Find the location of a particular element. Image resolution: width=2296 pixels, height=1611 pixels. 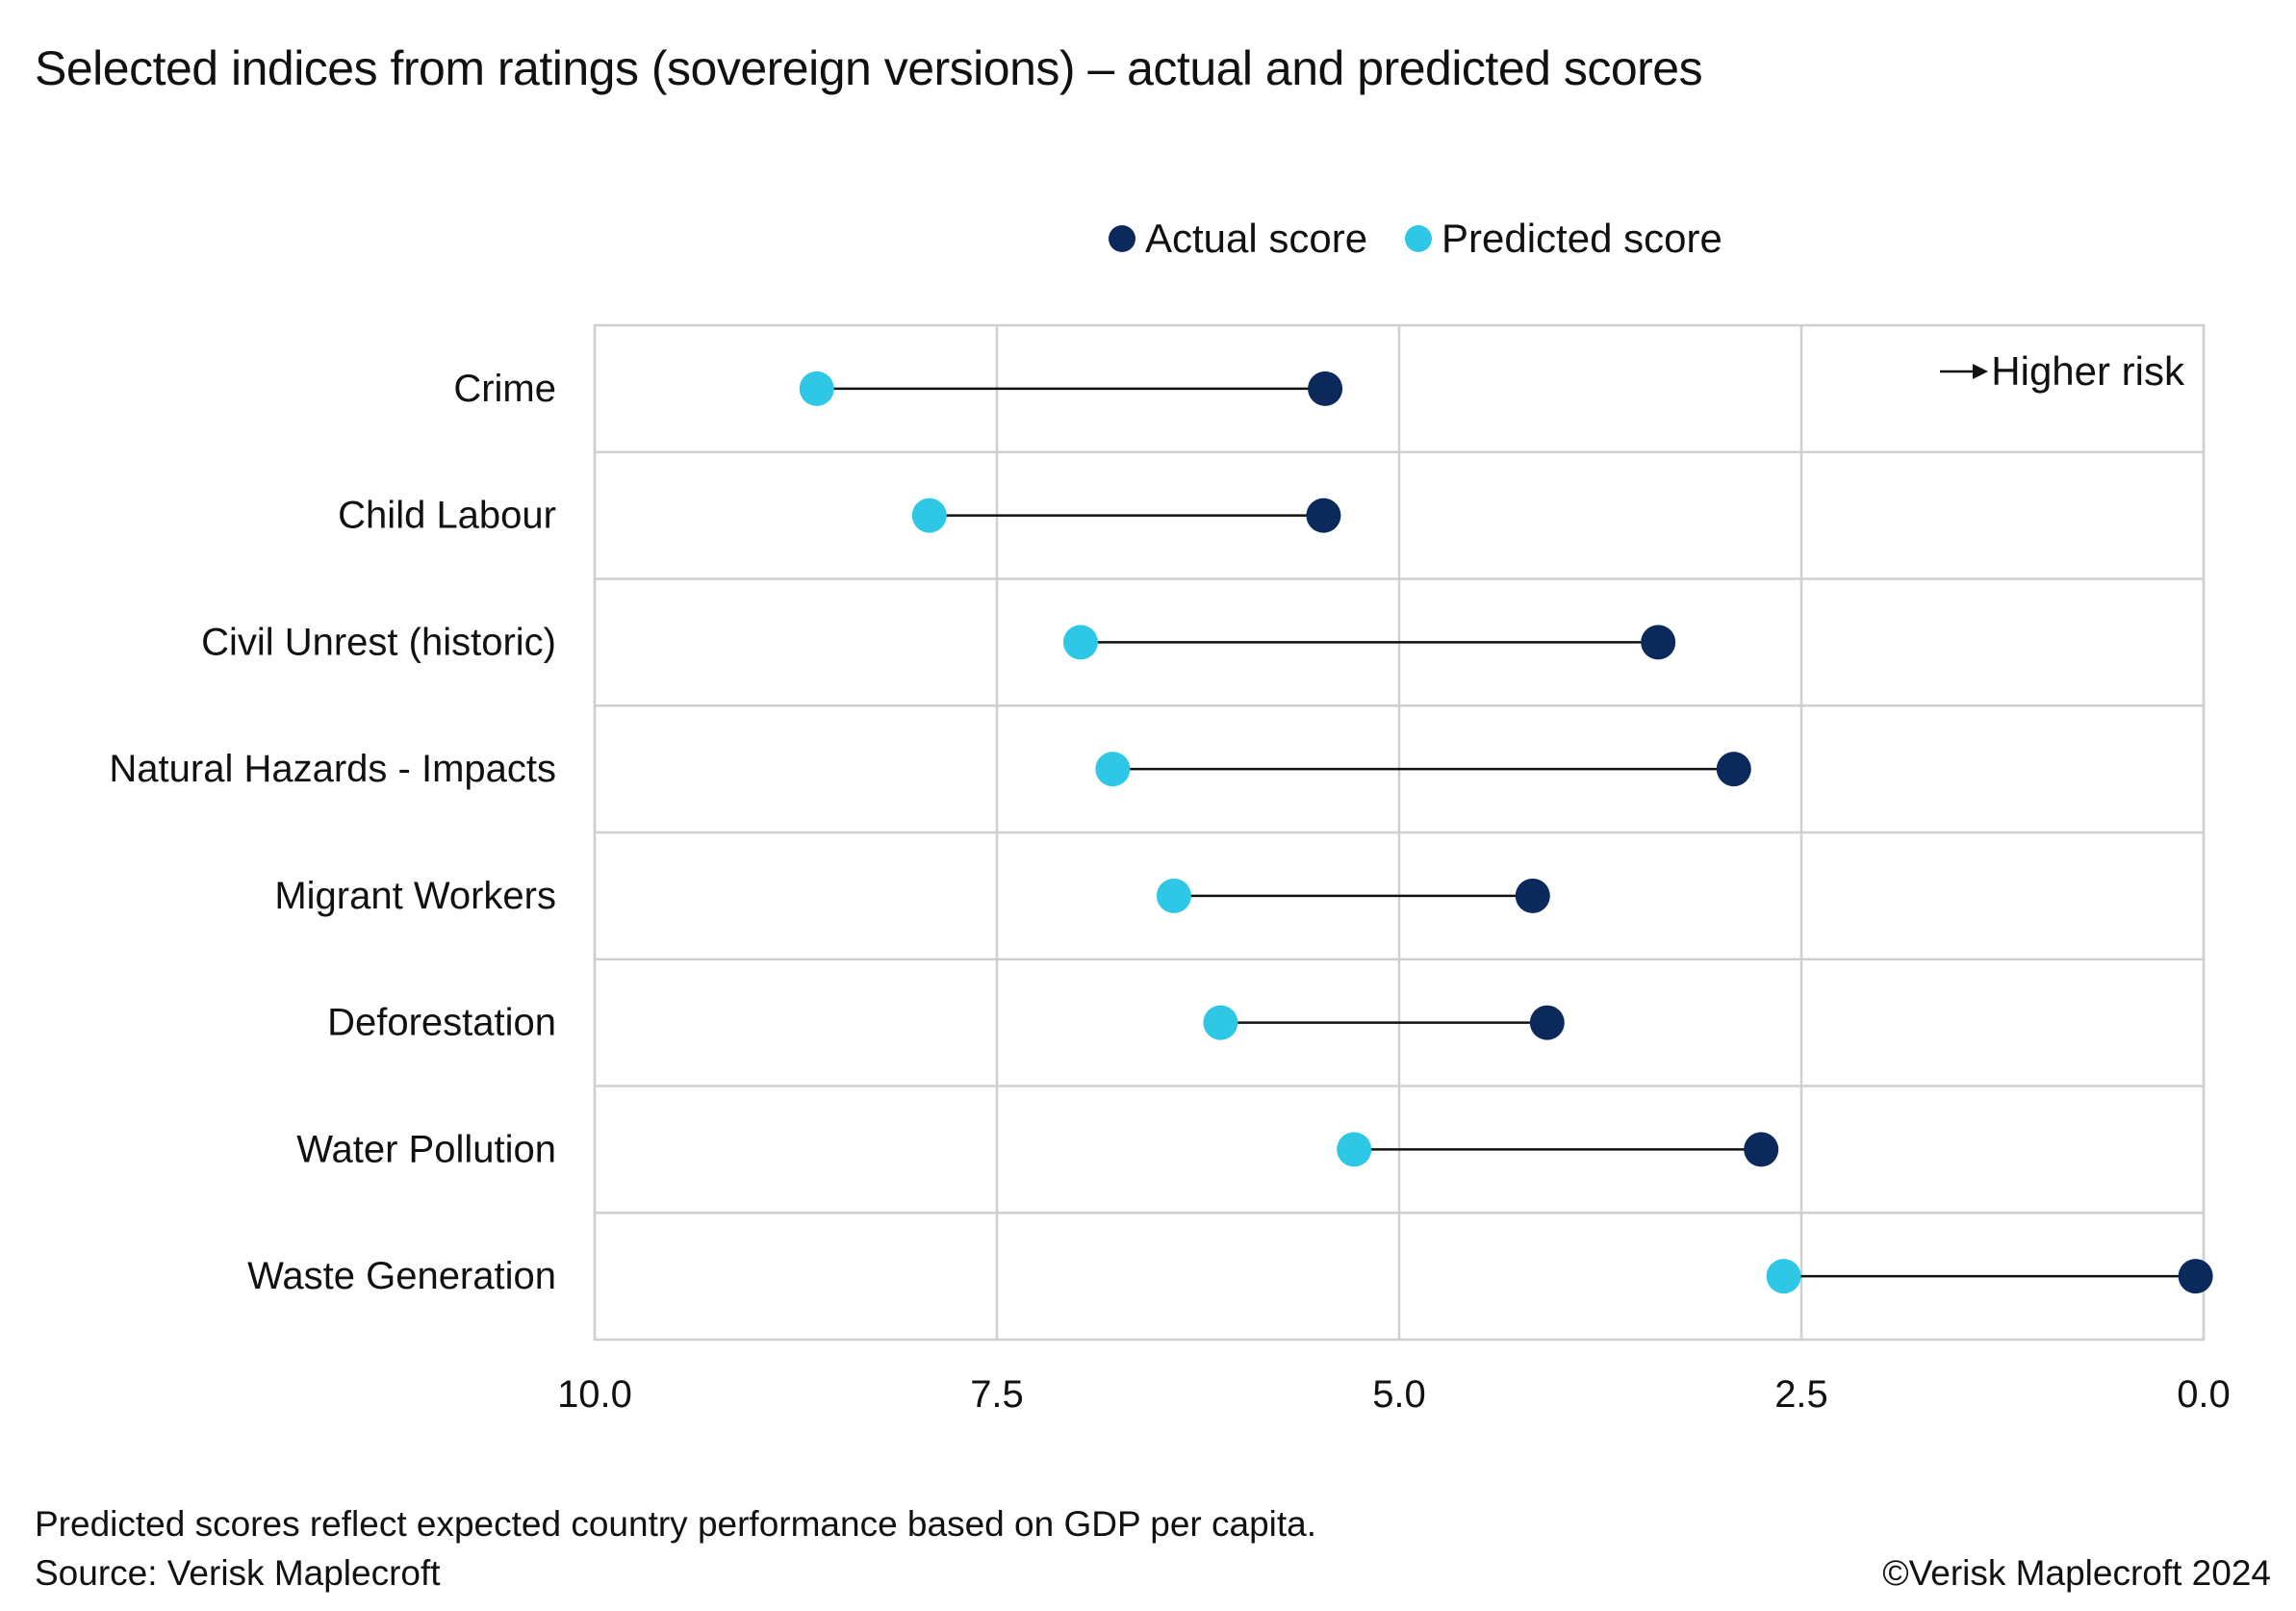

category-label: Child Labour is located at coordinates (447, 516).